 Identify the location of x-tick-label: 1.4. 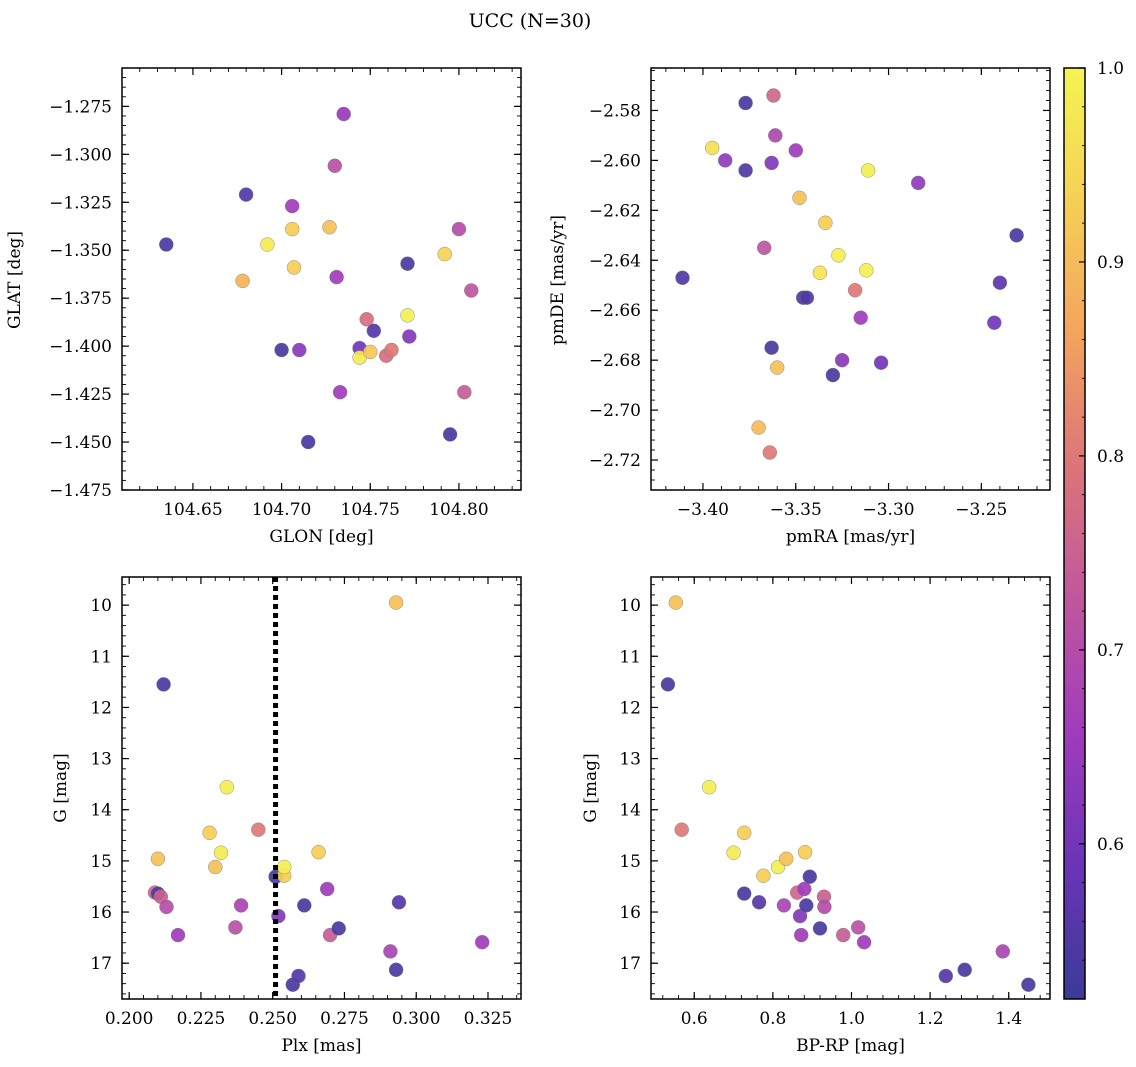
(1008, 1019).